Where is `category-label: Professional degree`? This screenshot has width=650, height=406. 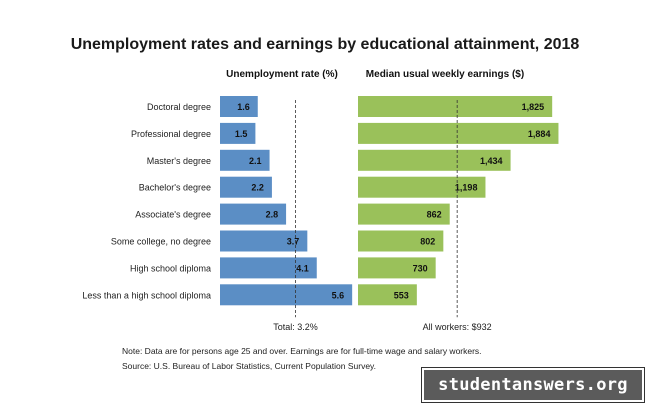
category-label: Professional degree is located at coordinates (171, 134).